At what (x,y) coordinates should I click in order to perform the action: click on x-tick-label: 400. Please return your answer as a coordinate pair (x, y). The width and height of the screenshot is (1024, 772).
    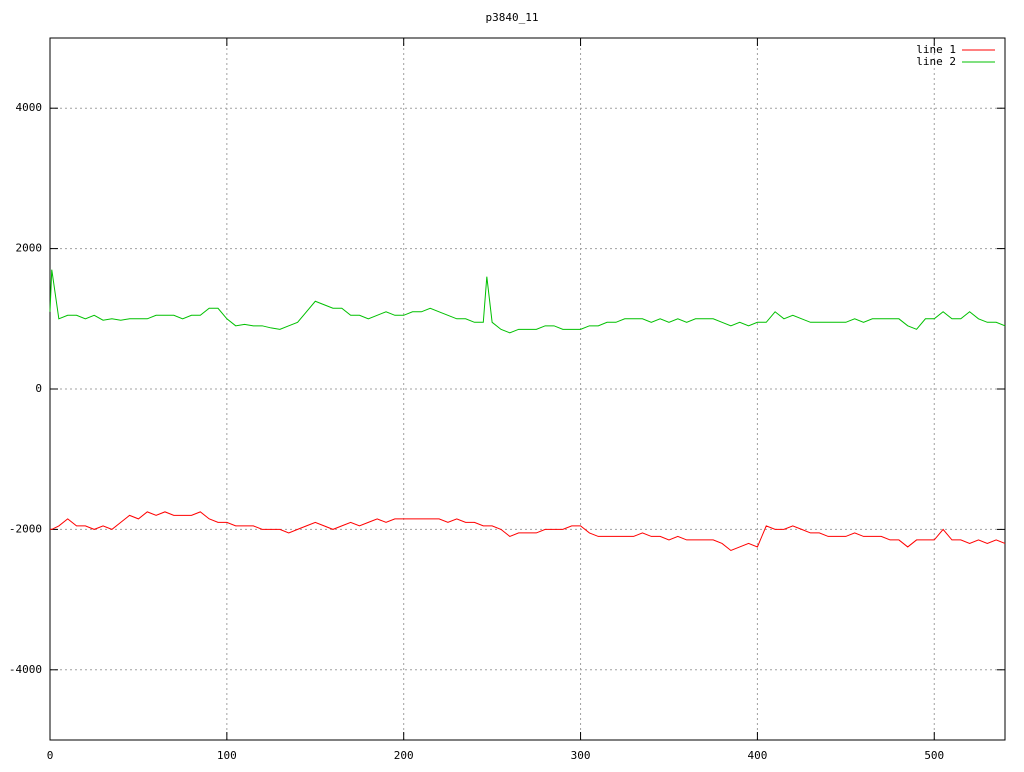
    Looking at the image, I should click on (757, 755).